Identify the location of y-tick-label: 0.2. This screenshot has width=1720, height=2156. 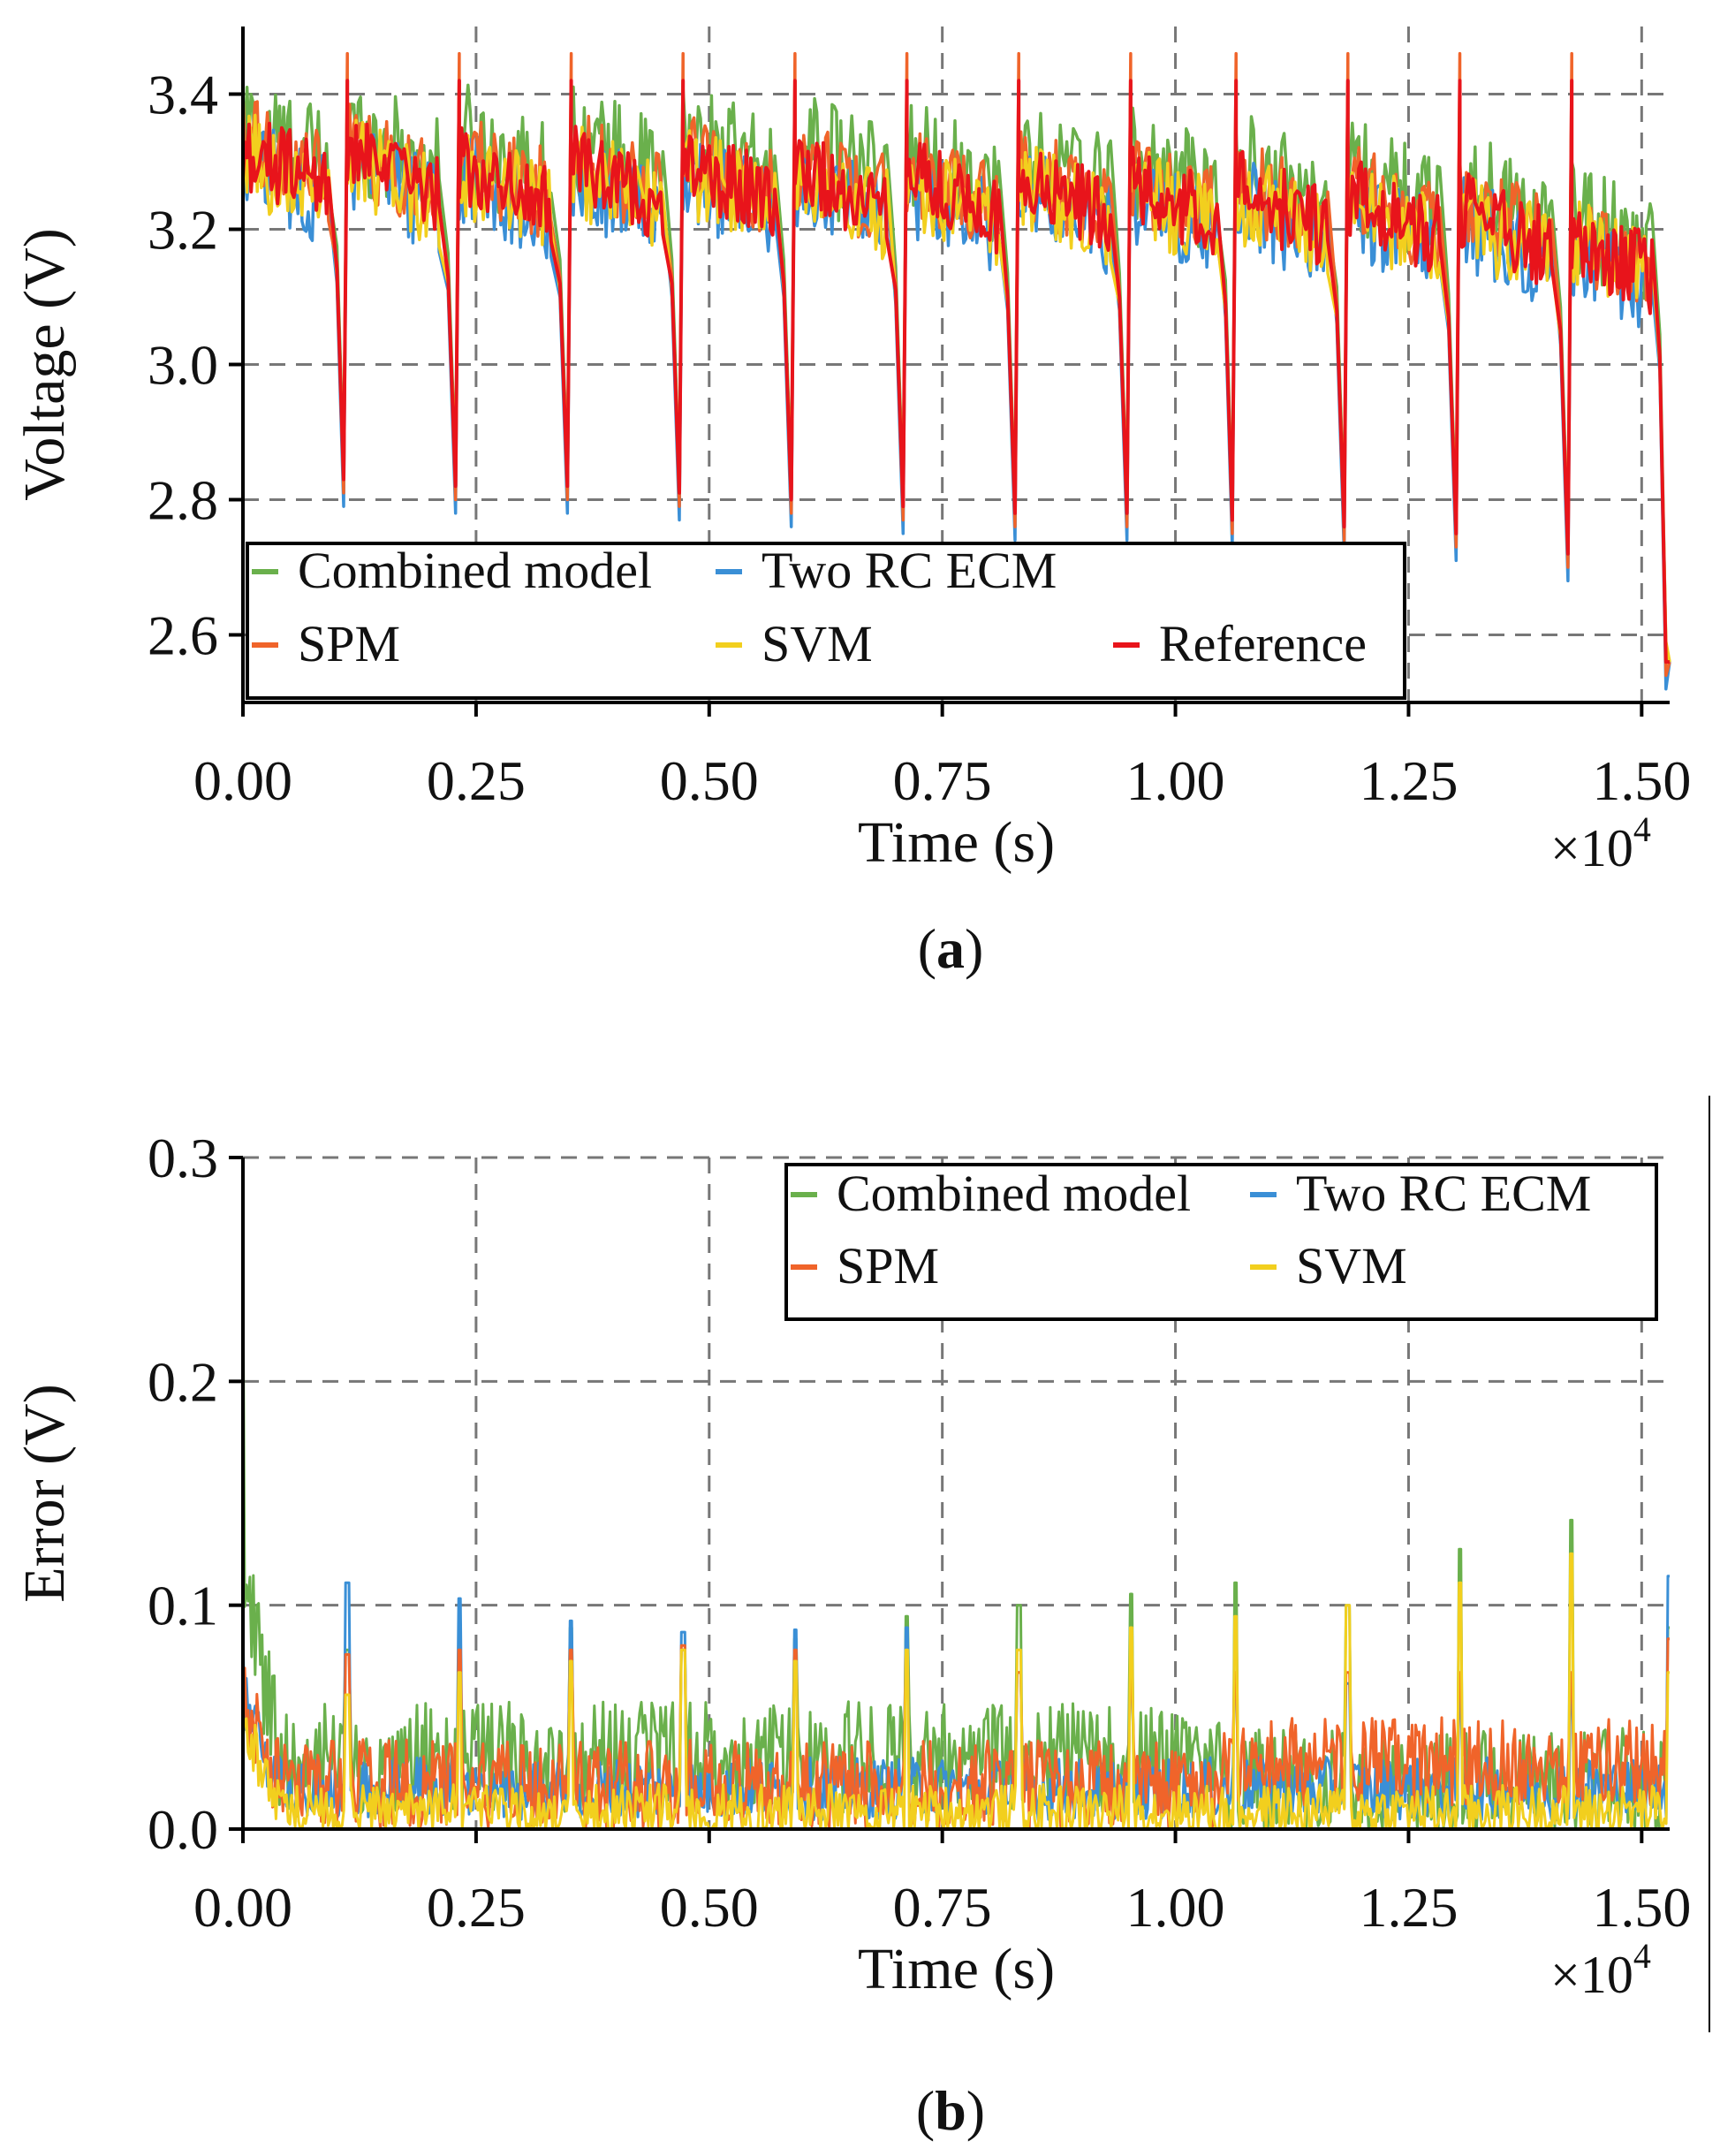
(183, 1381).